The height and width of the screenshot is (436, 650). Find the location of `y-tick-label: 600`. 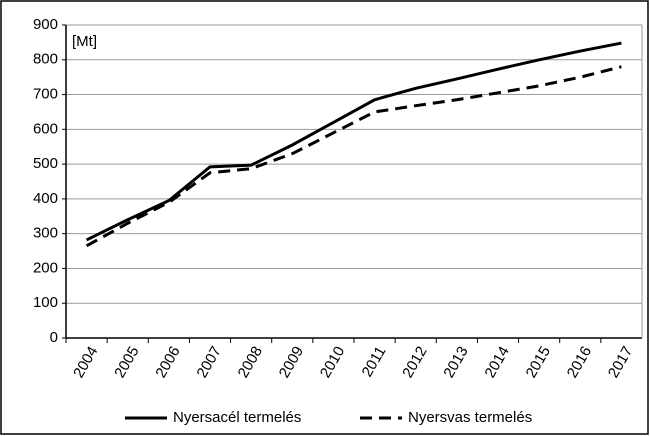

y-tick-label: 600 is located at coordinates (45, 128).